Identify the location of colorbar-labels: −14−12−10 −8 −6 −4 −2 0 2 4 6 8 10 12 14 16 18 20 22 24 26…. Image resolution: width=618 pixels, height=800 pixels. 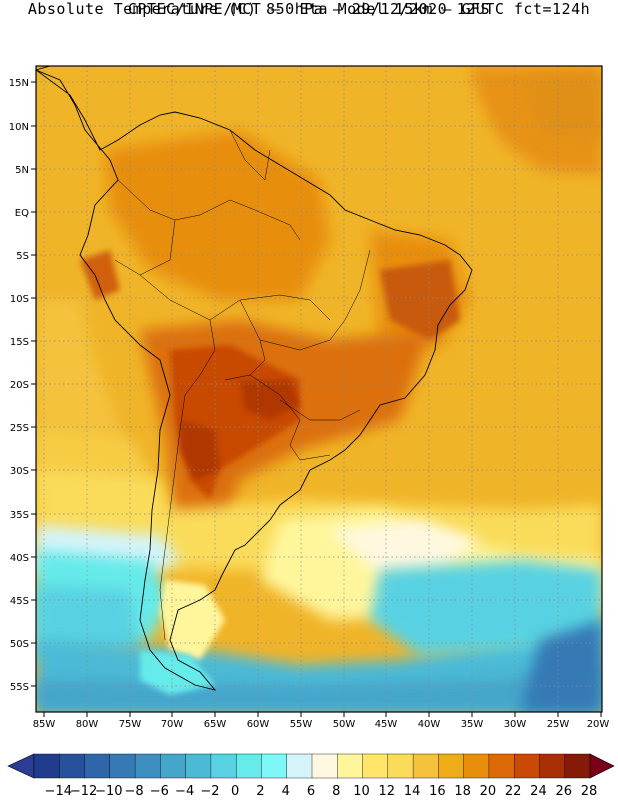
(321, 791).